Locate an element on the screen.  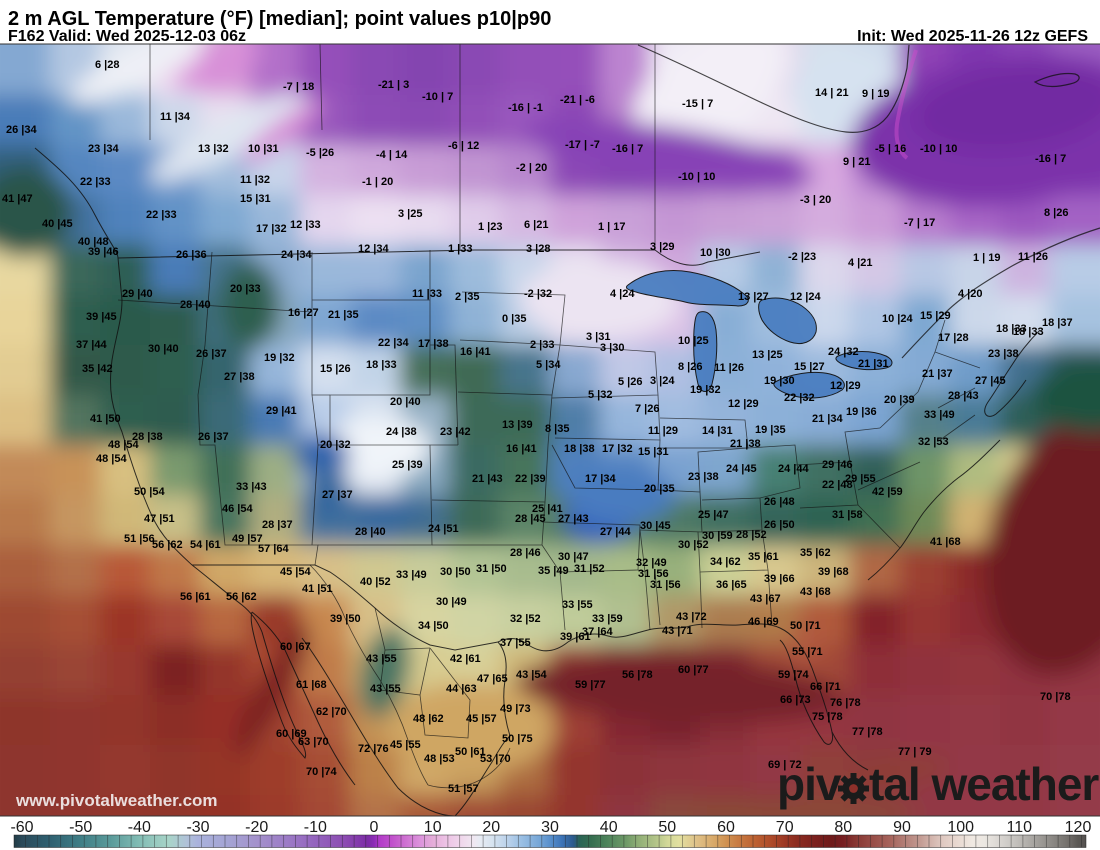
svg-text: -15 | 7 is located at coordinates (697, 104).